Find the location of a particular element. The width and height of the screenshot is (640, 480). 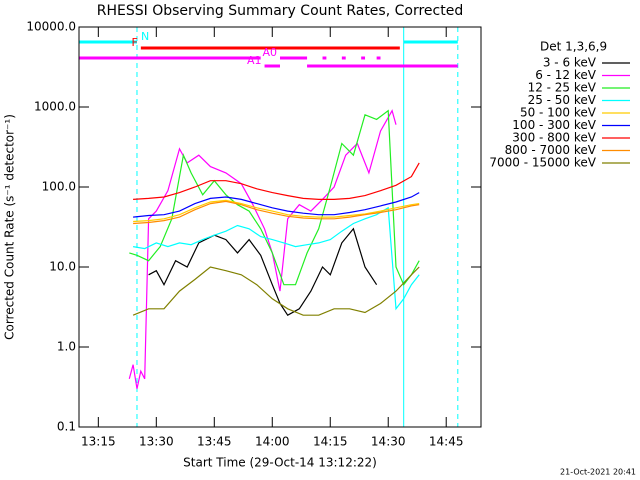

x-tick-label: 13:30 is located at coordinates (156, 442).